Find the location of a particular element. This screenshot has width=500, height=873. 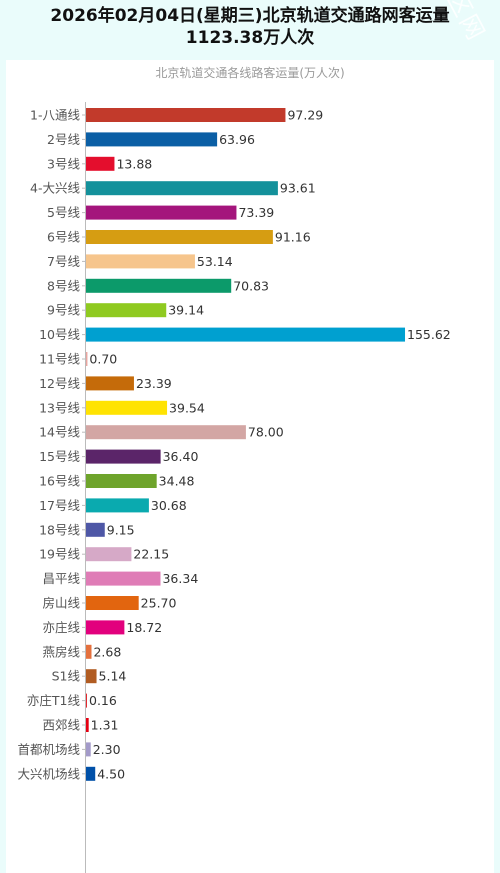

value-label: 36.34 is located at coordinates (180, 578).